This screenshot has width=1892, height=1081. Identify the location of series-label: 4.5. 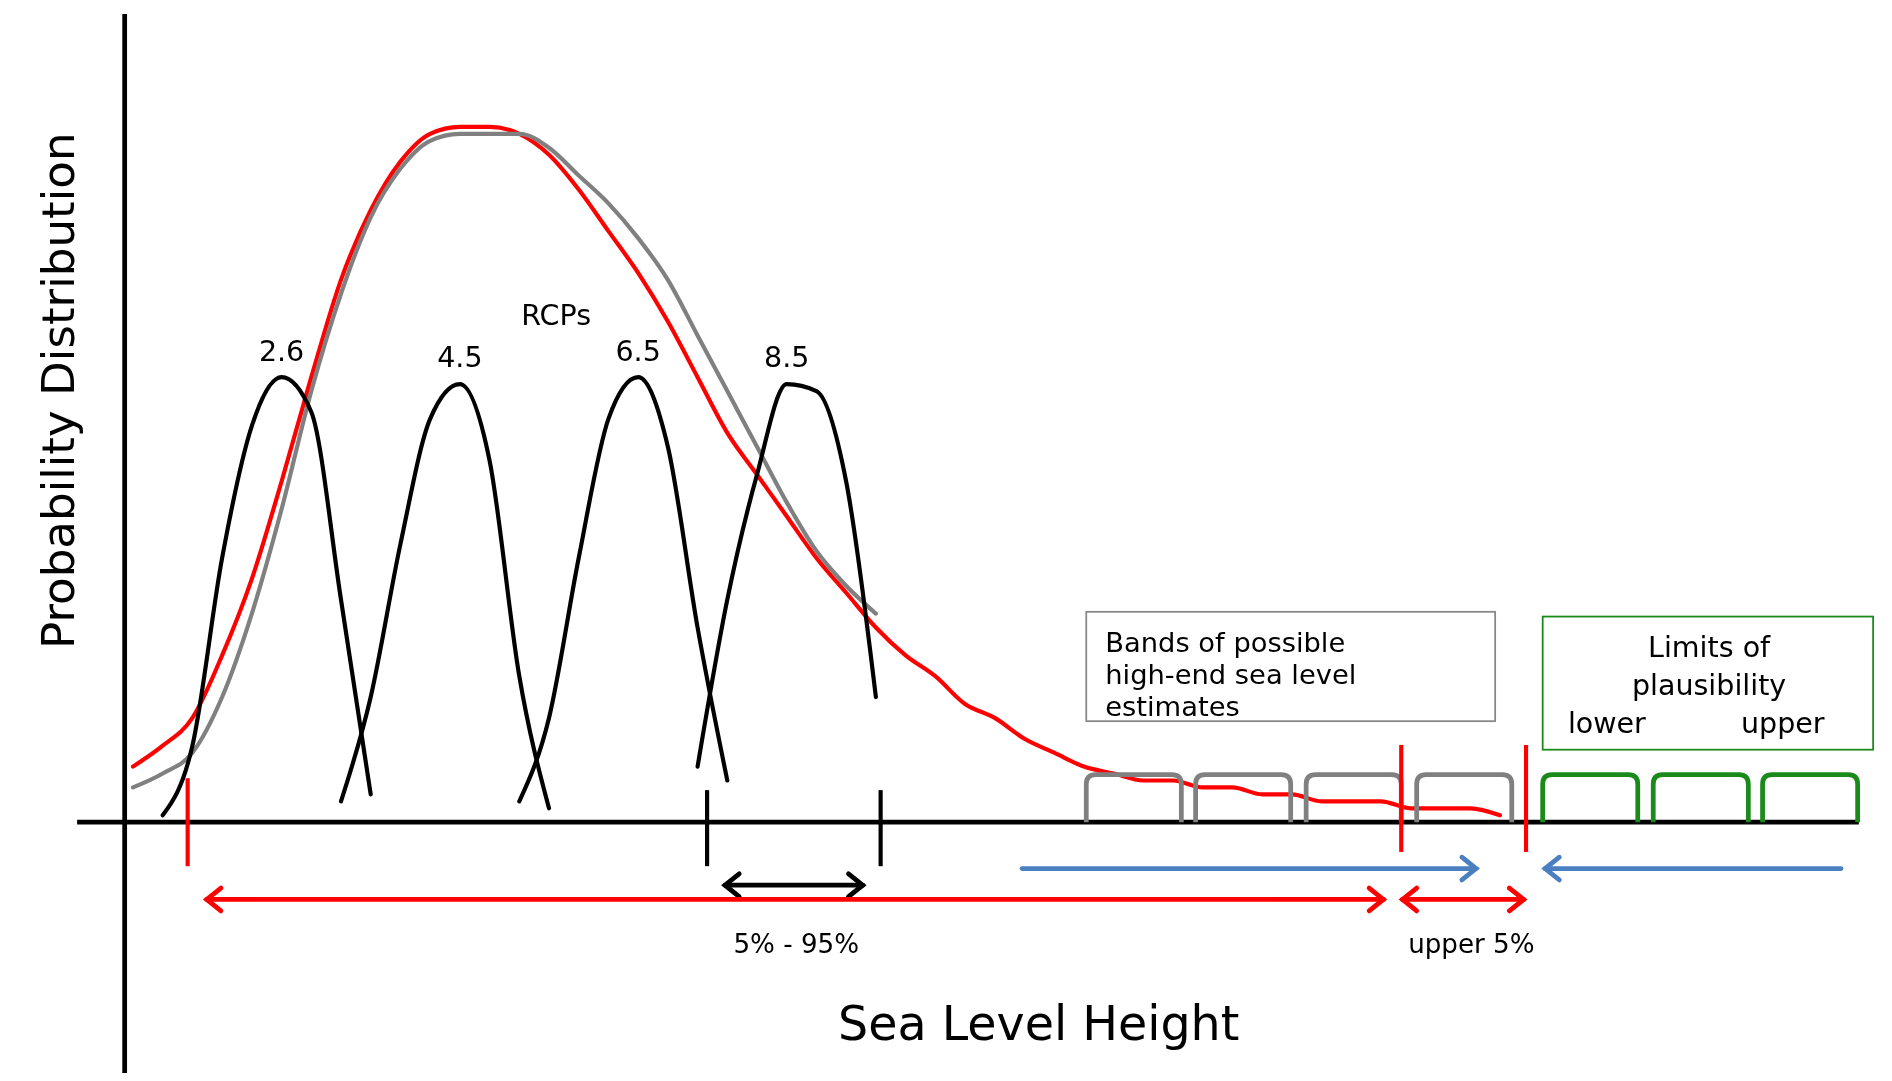
(460, 358).